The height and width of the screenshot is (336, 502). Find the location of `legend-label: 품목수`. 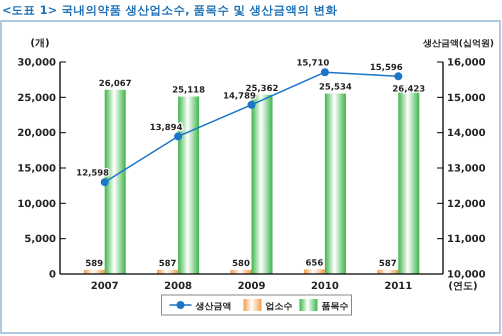

legend-label: 품목수 is located at coordinates (335, 307).